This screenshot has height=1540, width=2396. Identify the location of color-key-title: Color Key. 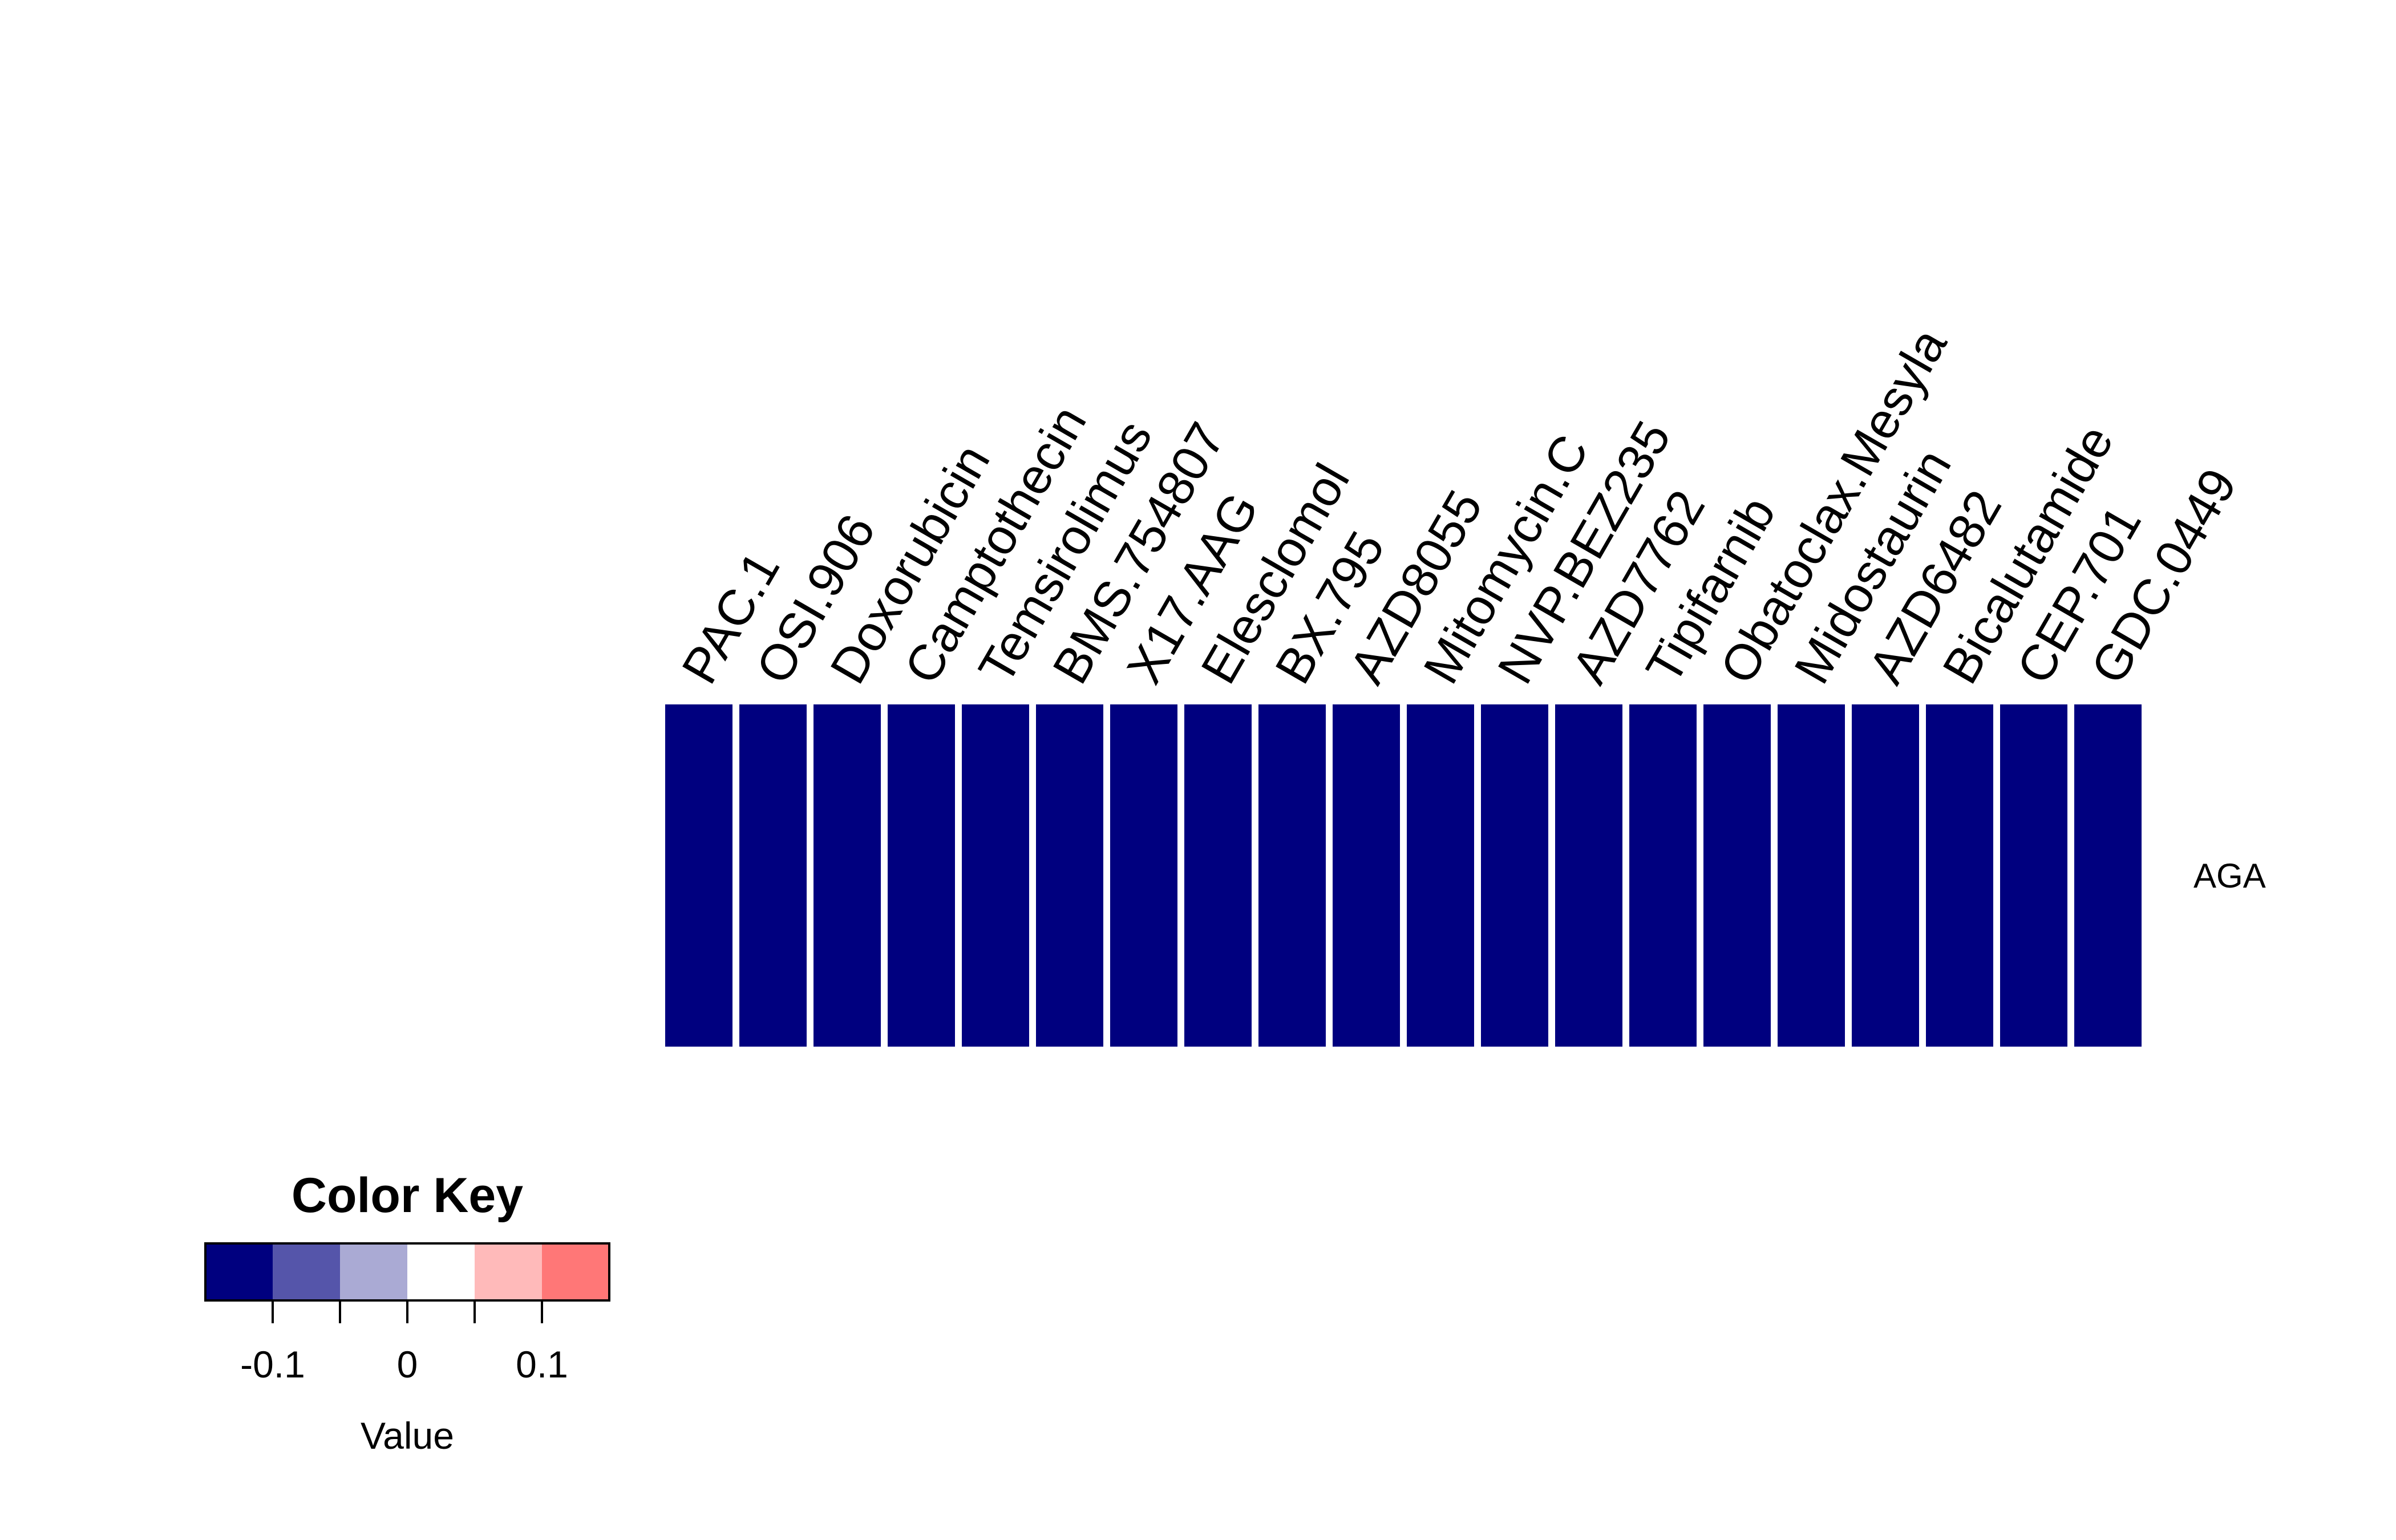
(407, 1195).